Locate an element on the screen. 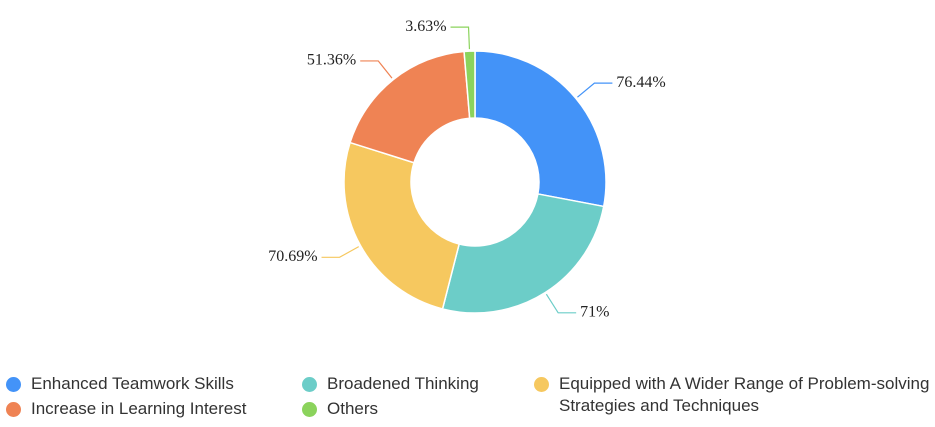 Image resolution: width=935 pixels, height=427 pixels. legend-item: Broadened Thinking is located at coordinates (390, 384).